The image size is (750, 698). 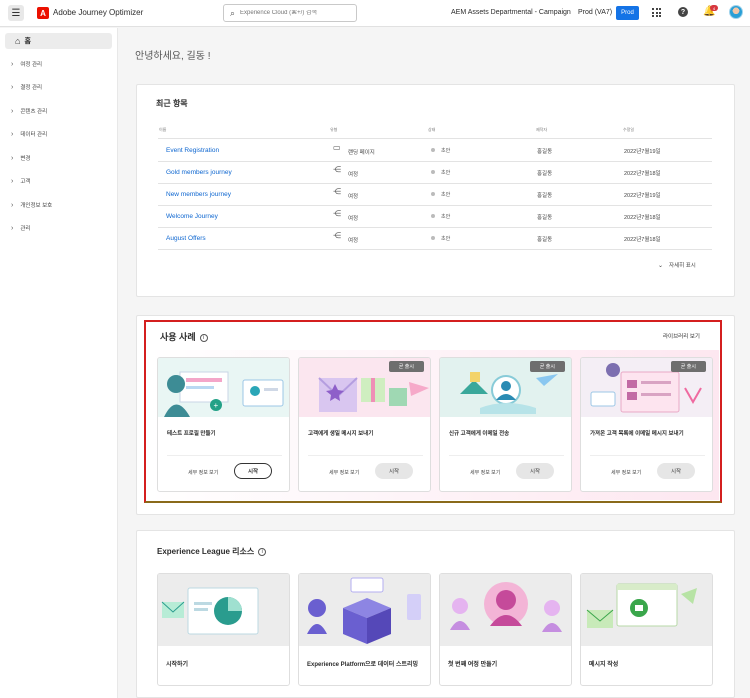 What do you see at coordinates (233, 12) in the screenshot?
I see `search-icon: ⌕` at bounding box center [233, 12].